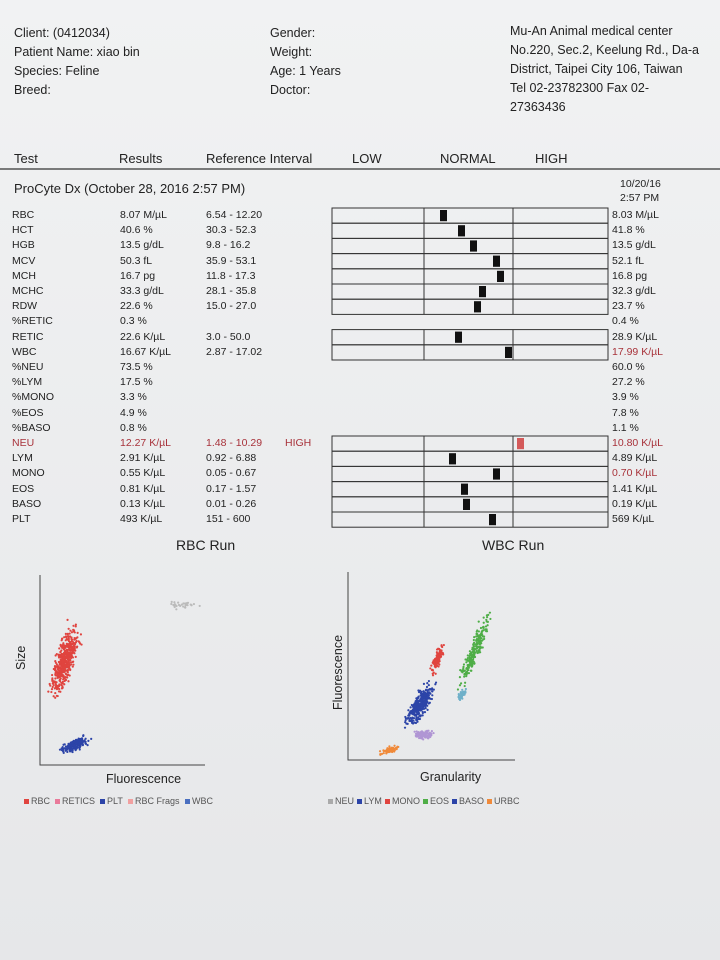  I want to click on wbc-y-label: Fluorescence, so click(338, 672).